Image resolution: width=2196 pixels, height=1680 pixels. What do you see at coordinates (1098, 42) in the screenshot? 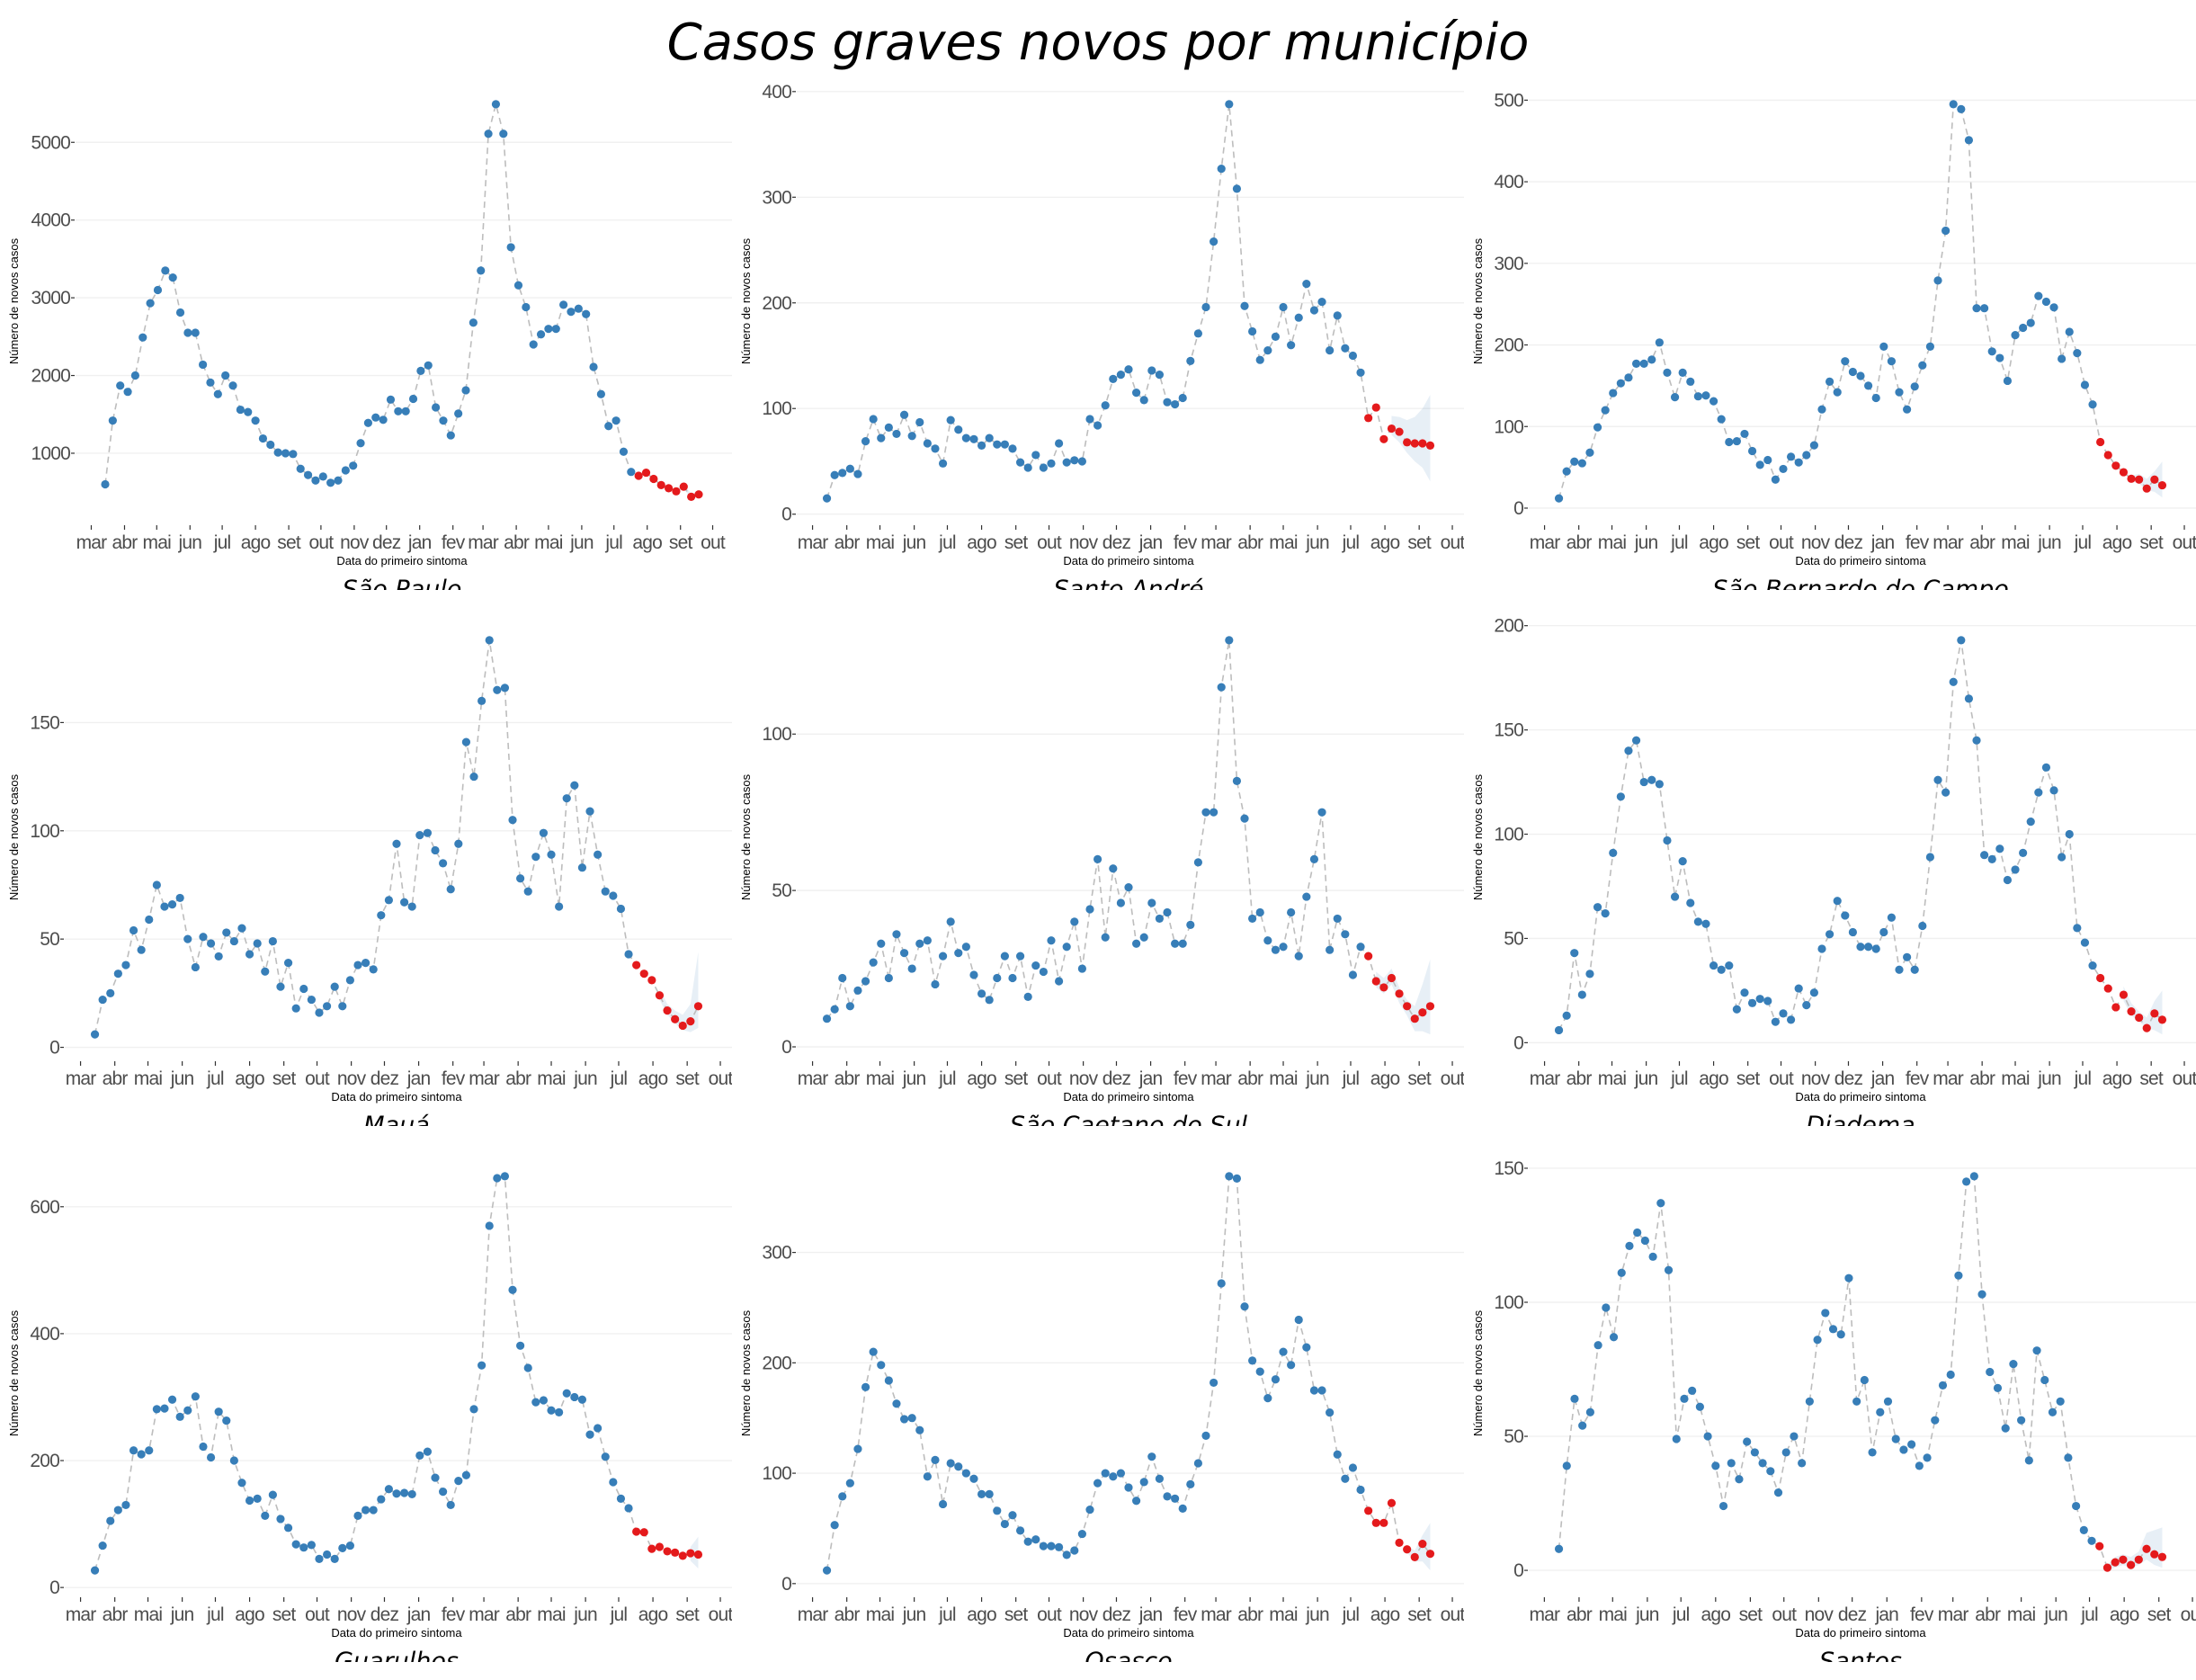
I see `figure-title: Casos graves novos por município` at bounding box center [1098, 42].